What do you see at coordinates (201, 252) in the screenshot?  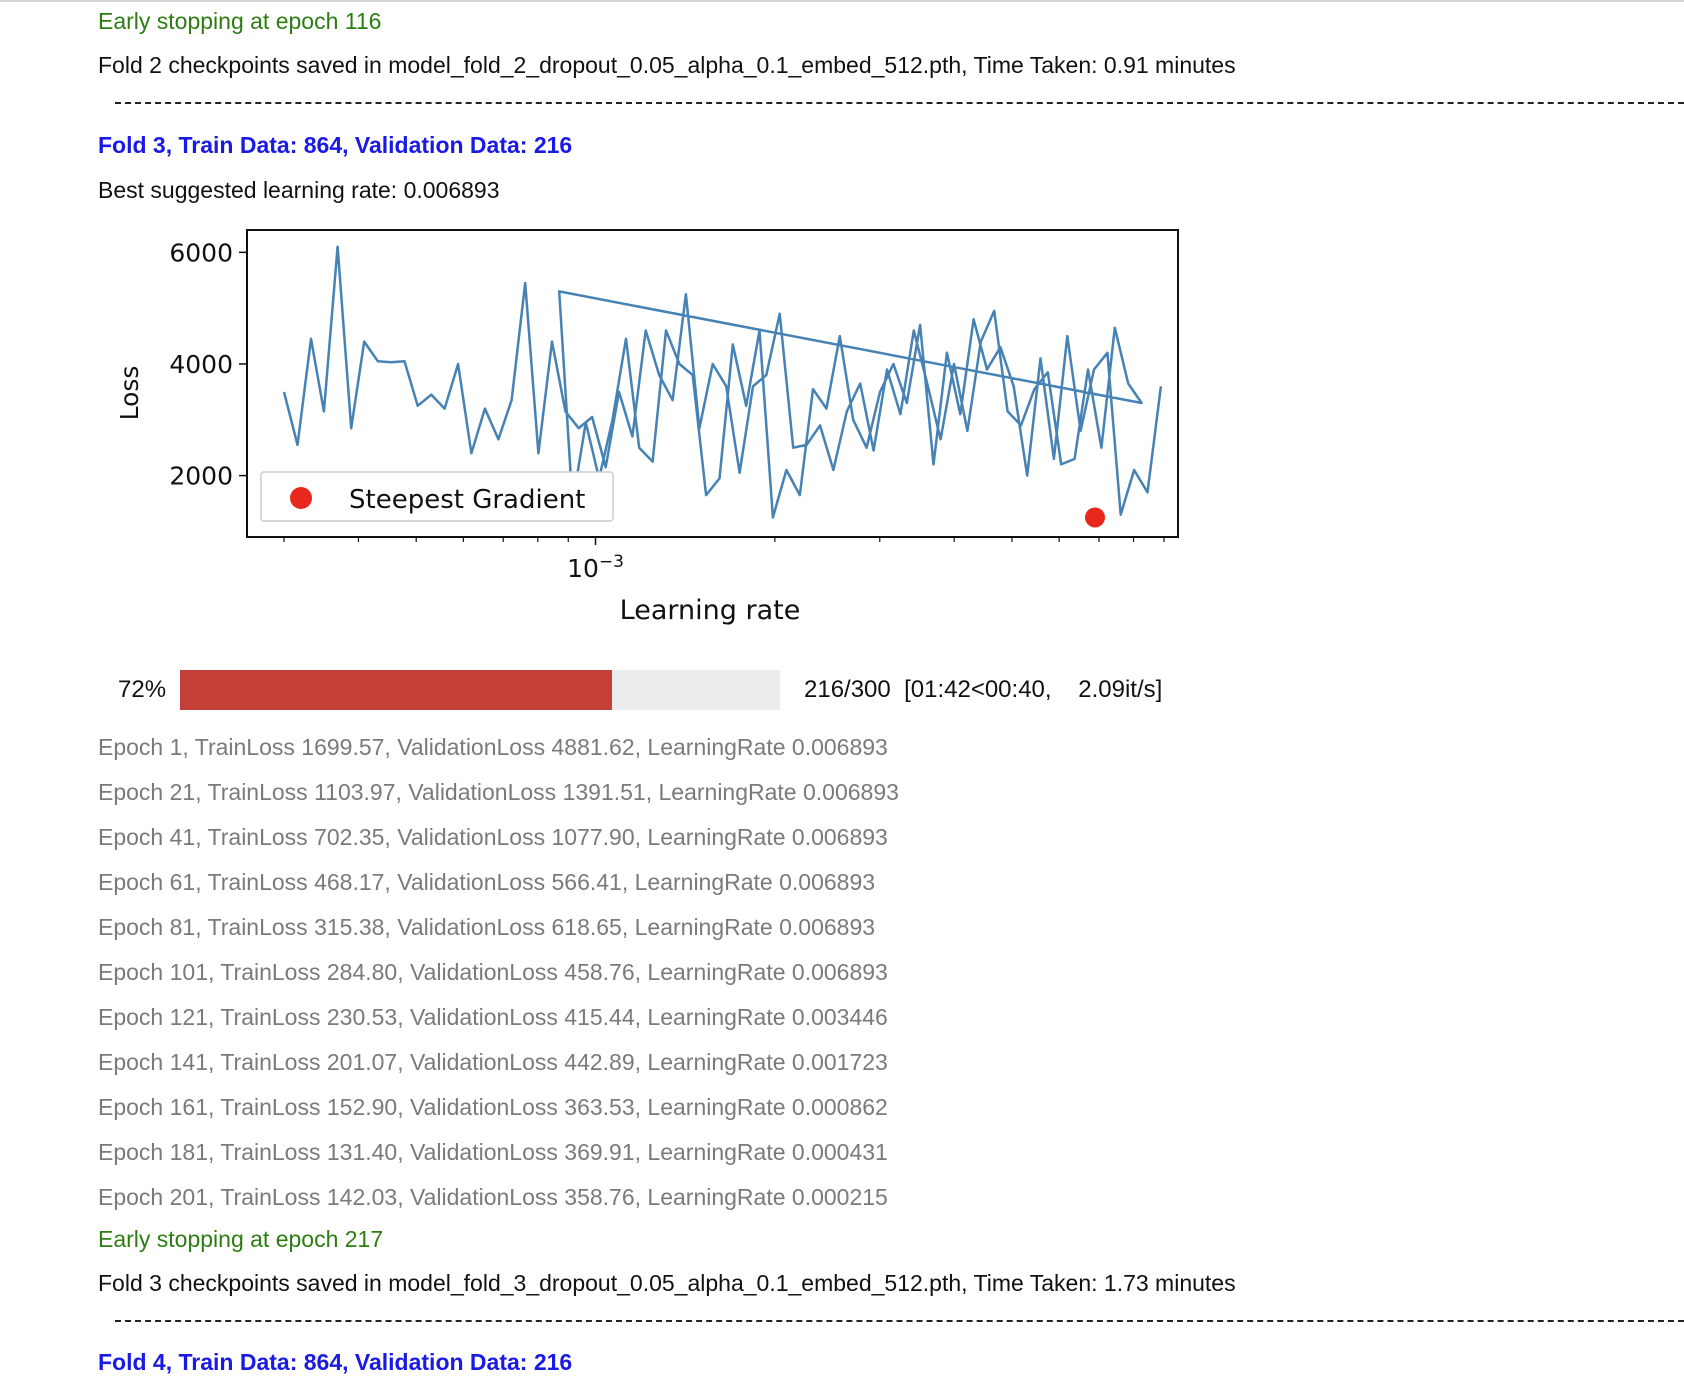 I see `y-tick-label: 6000` at bounding box center [201, 252].